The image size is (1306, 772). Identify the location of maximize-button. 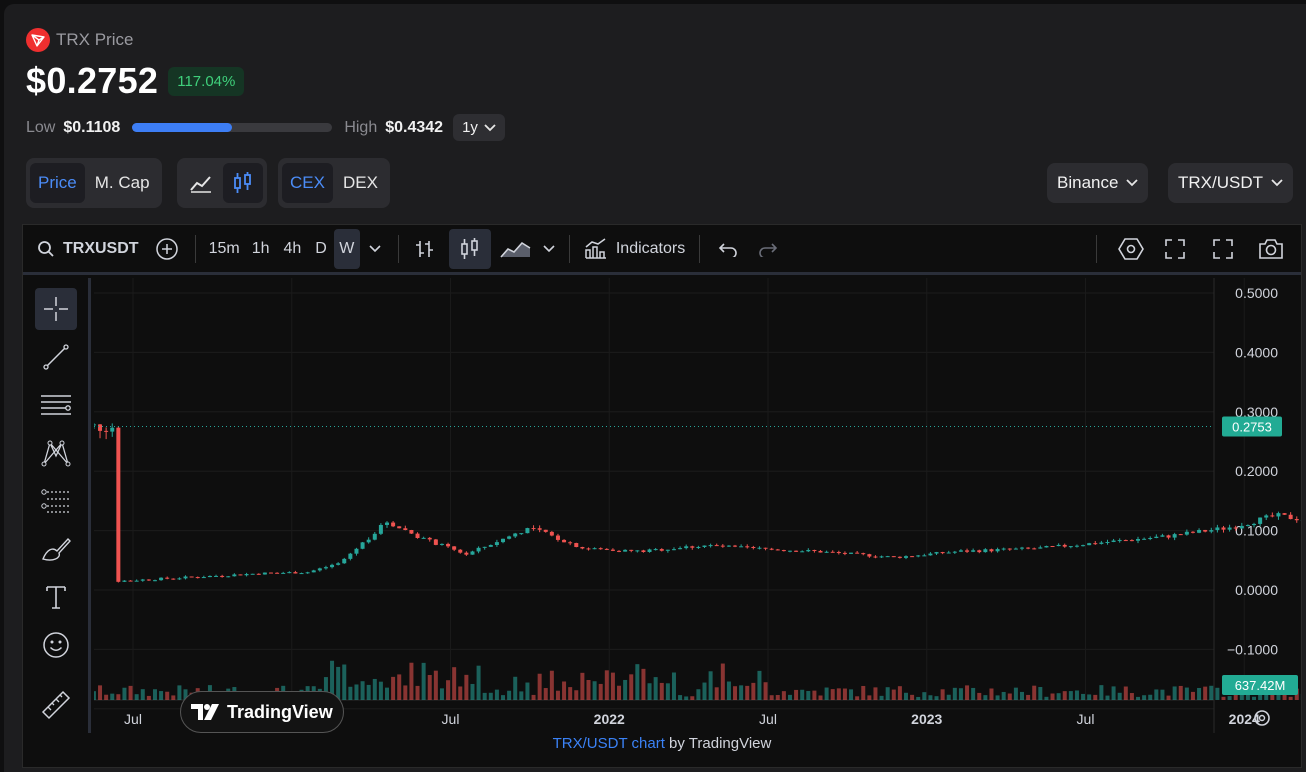
(1223, 249).